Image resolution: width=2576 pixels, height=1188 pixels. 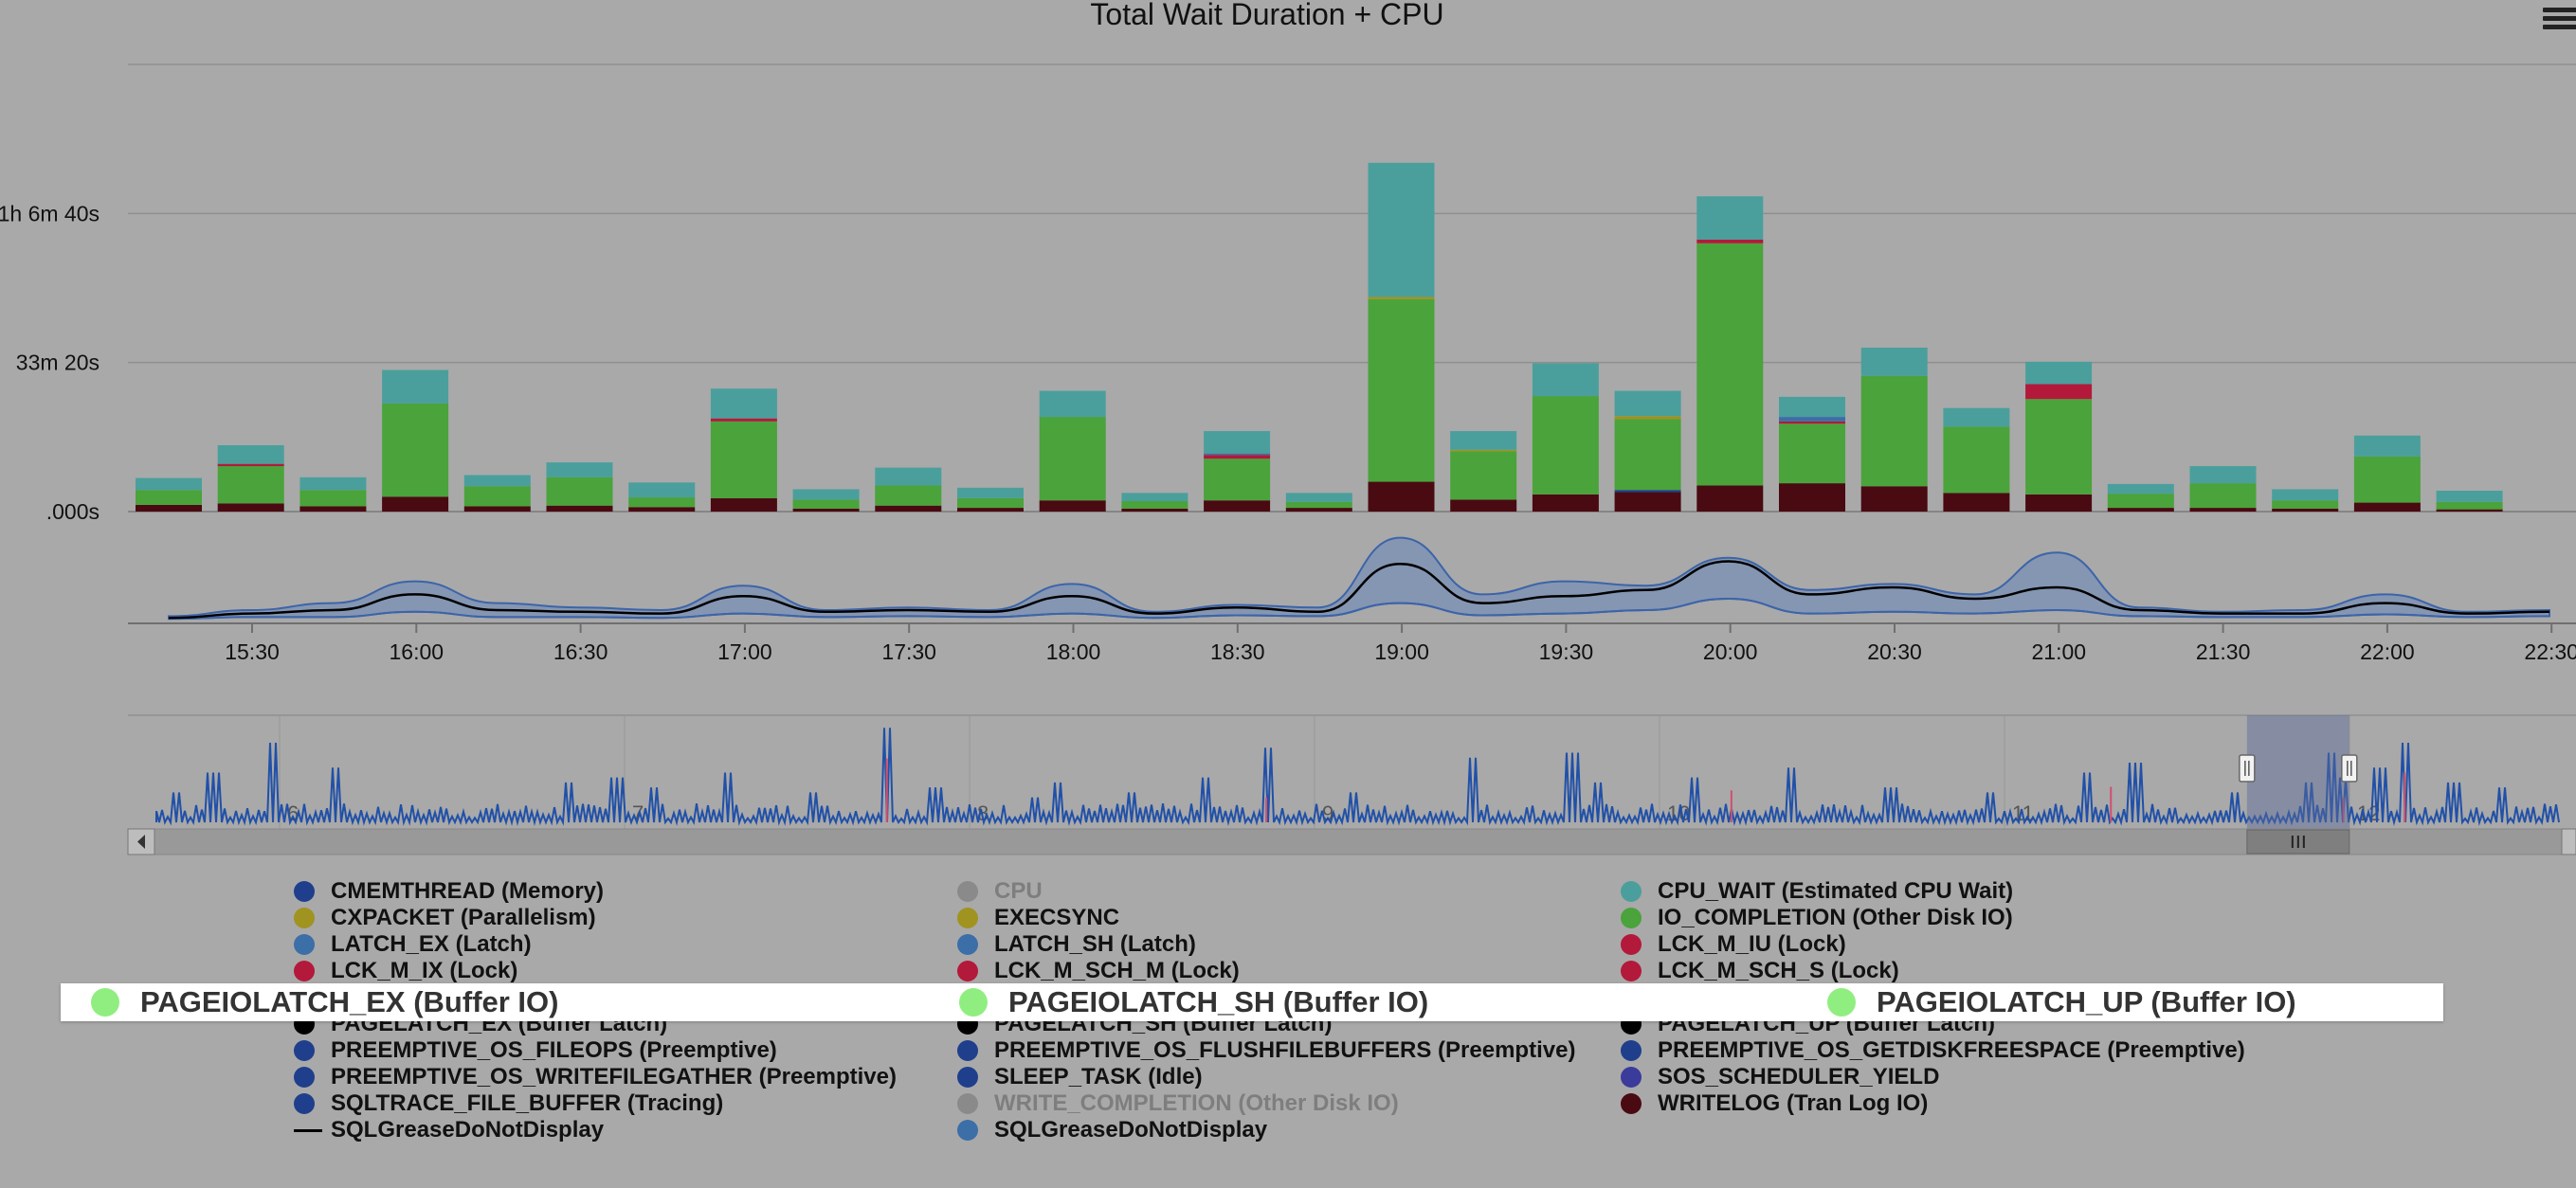 I want to click on legend-item: EXECSYNC, so click(x=1038, y=918).